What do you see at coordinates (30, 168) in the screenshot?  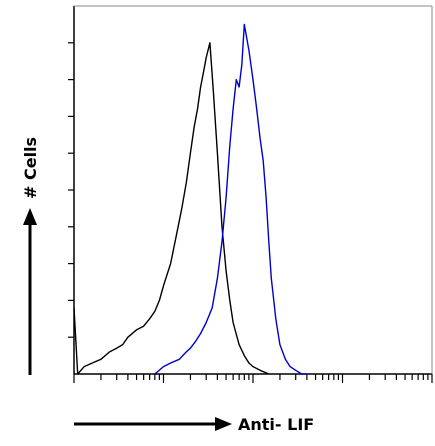 I see `y-axis-label: # Cells` at bounding box center [30, 168].